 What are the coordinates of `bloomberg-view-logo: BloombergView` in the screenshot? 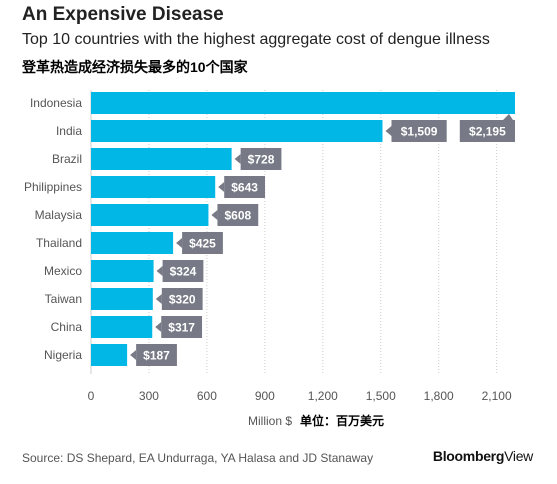 It's located at (483, 456).